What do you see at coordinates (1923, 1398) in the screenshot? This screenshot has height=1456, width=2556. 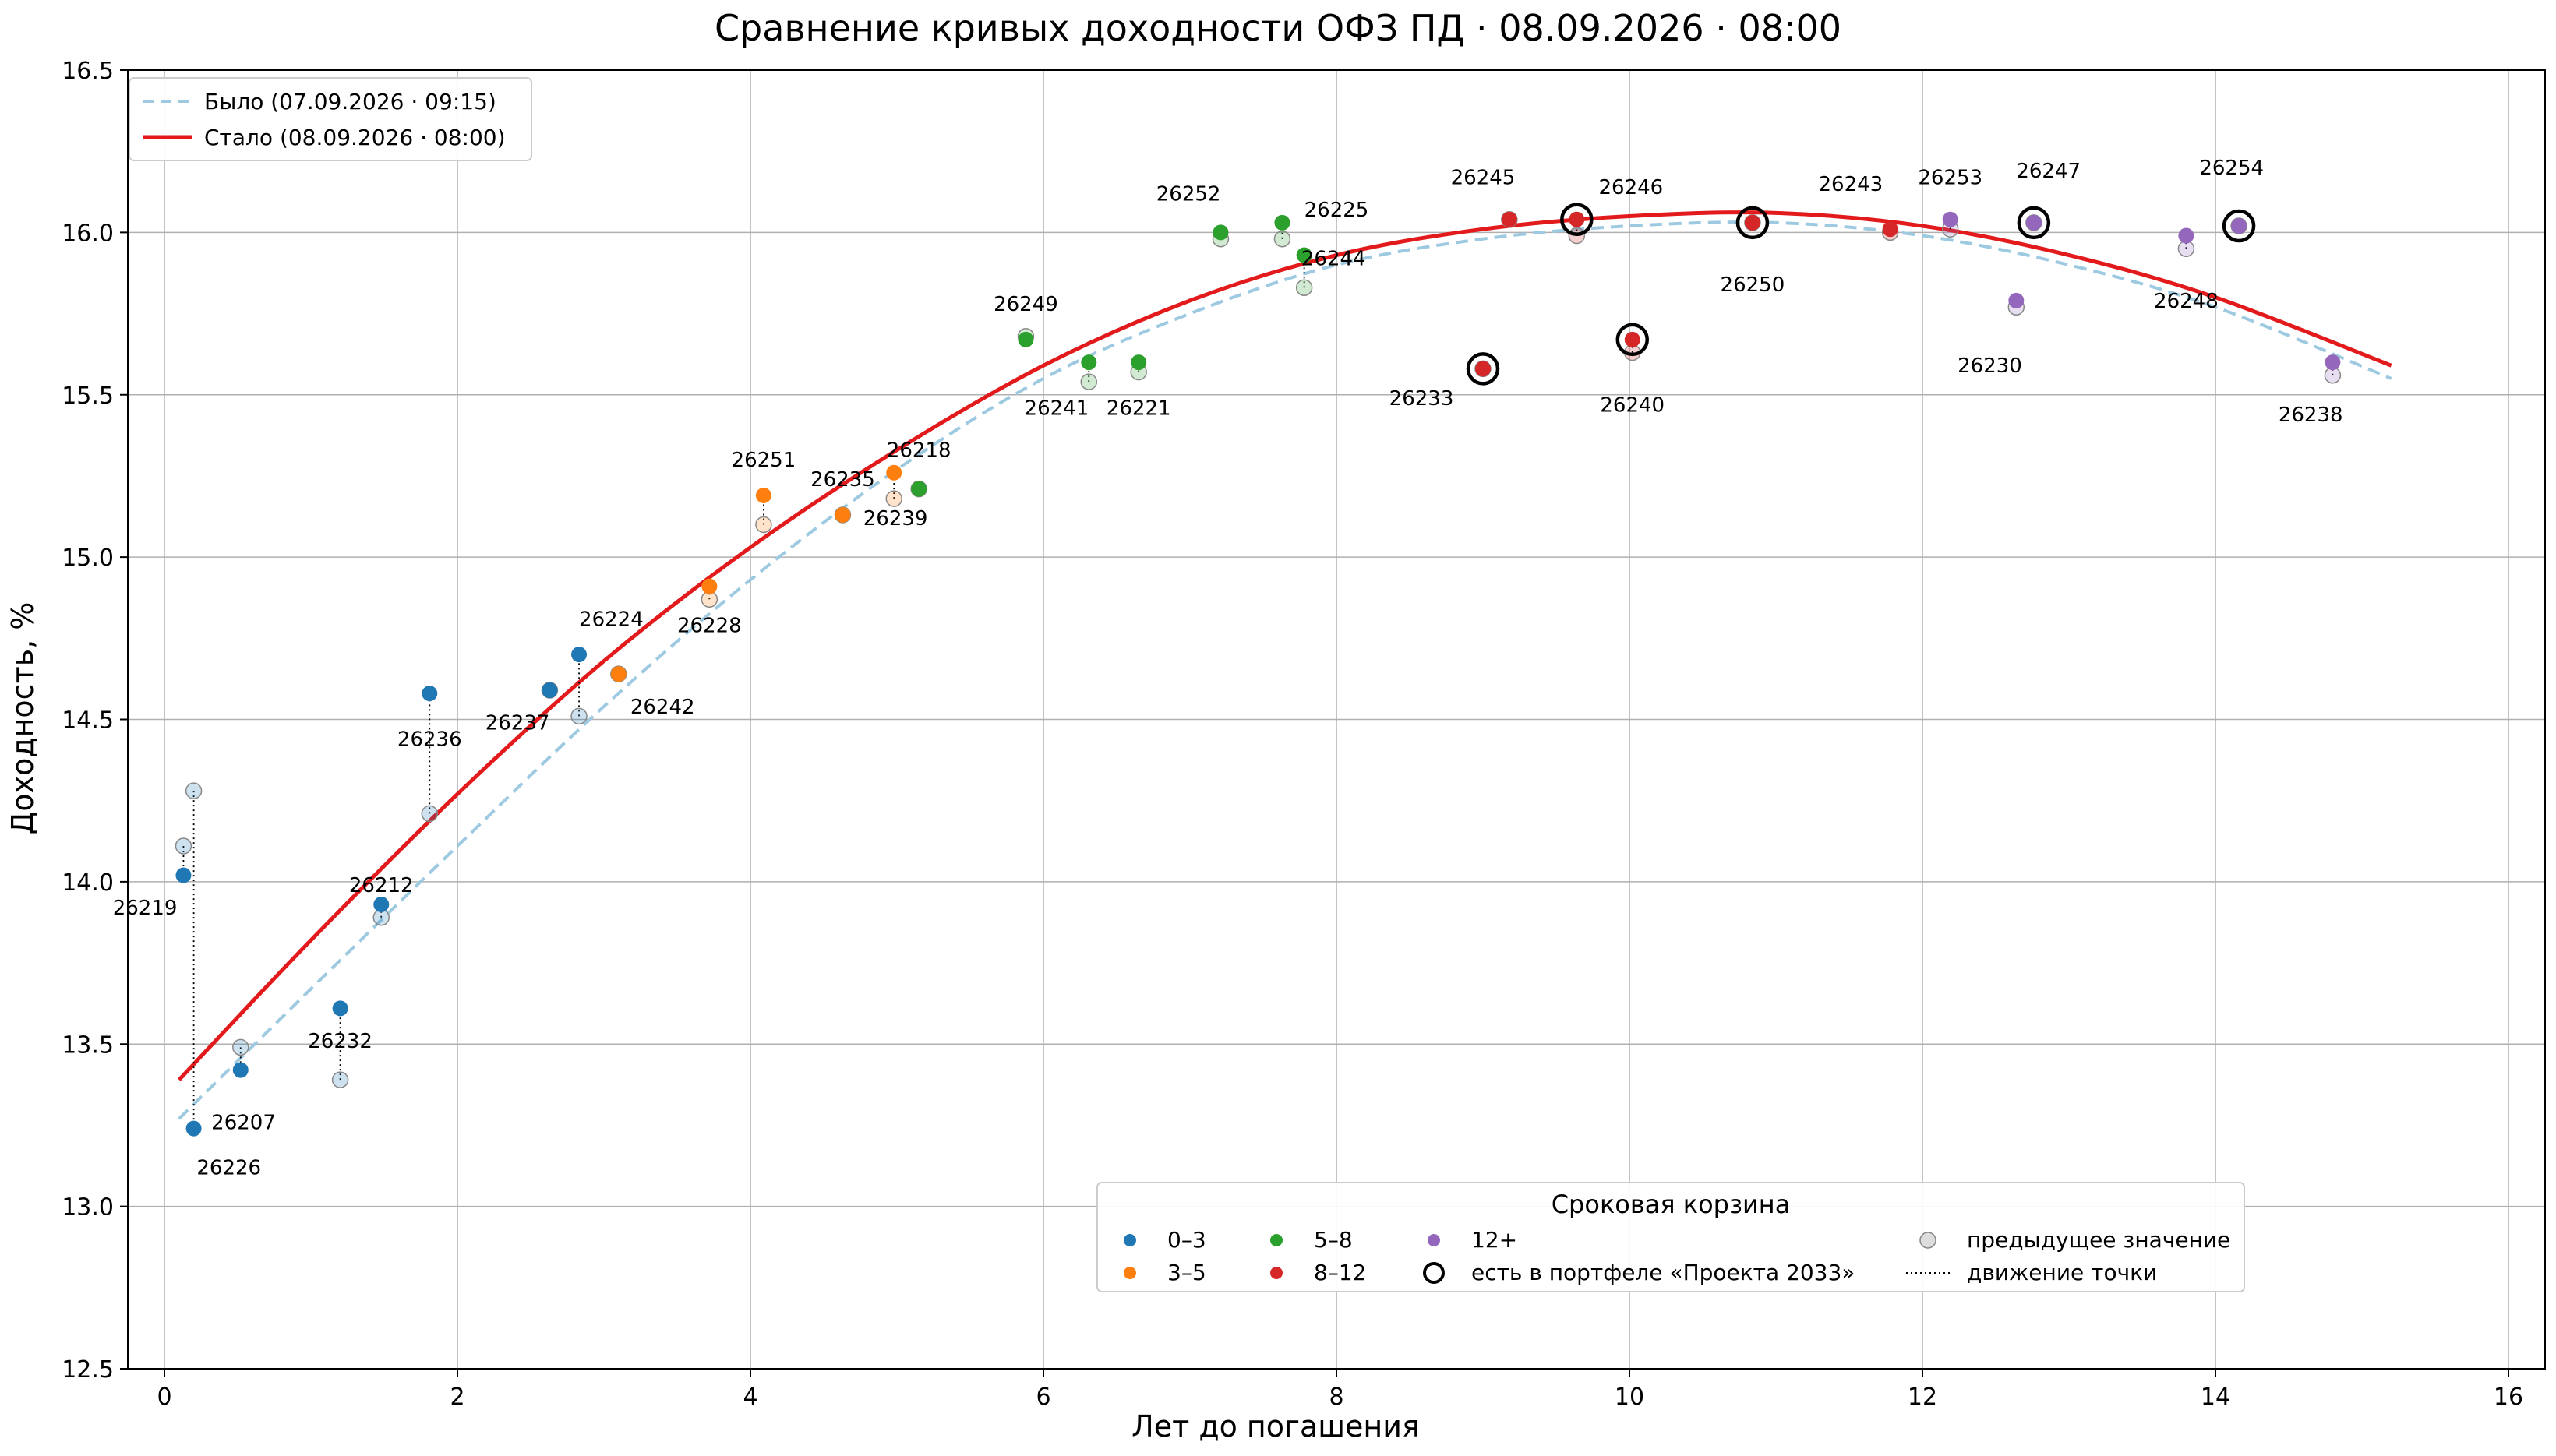 I see `x-tick-label: 12` at bounding box center [1923, 1398].